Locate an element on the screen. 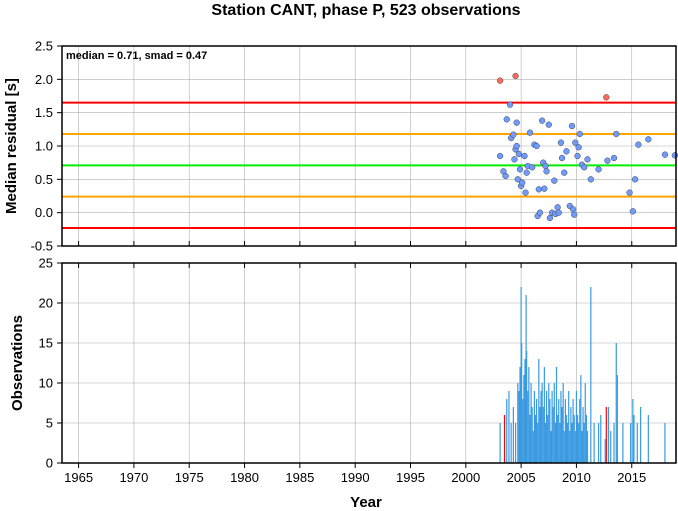  observations-y-ticks: 0 5 10 15 20 25 is located at coordinates (50, 363).